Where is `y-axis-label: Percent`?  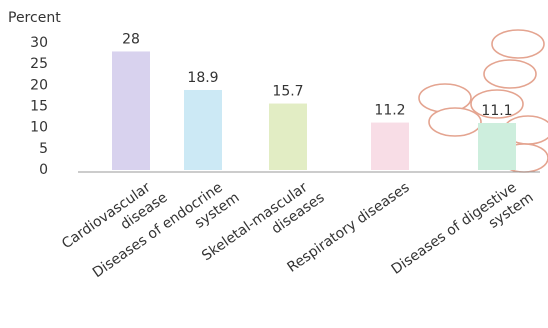
y-axis-label: Percent is located at coordinates (34, 18).